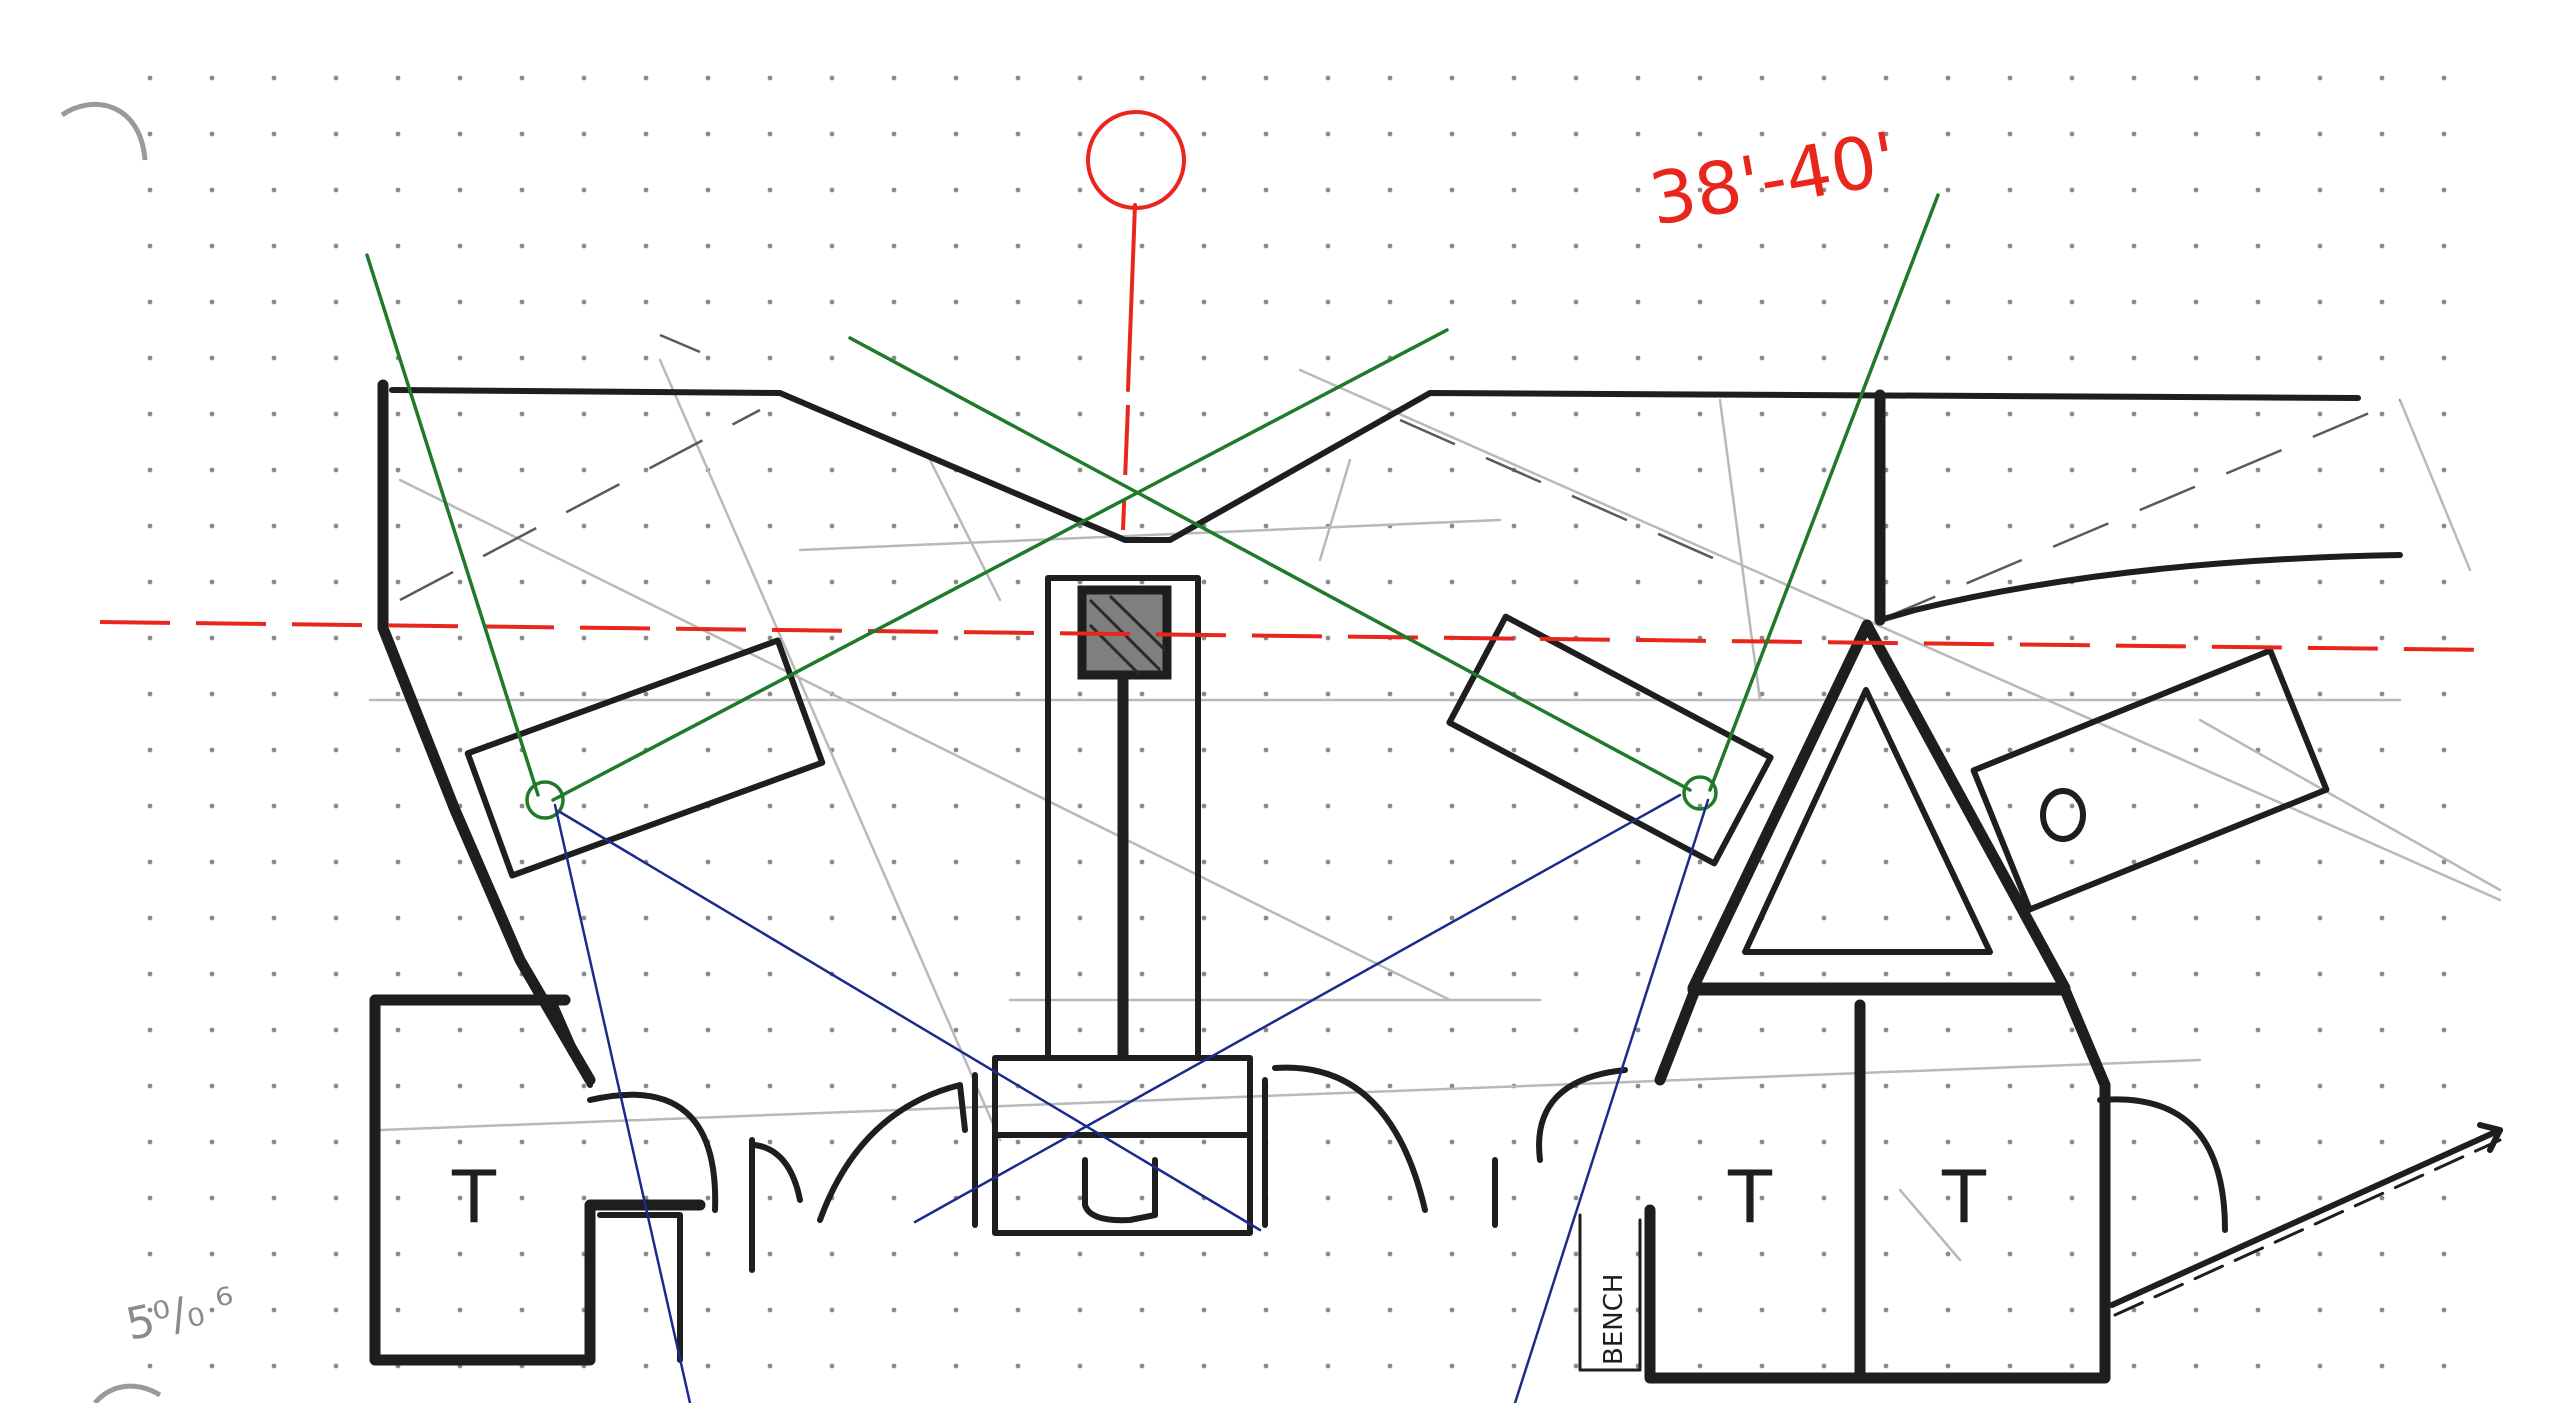  Describe the element at coordinates (2063, 815) in the screenshot. I see `right-panel-marker` at that location.